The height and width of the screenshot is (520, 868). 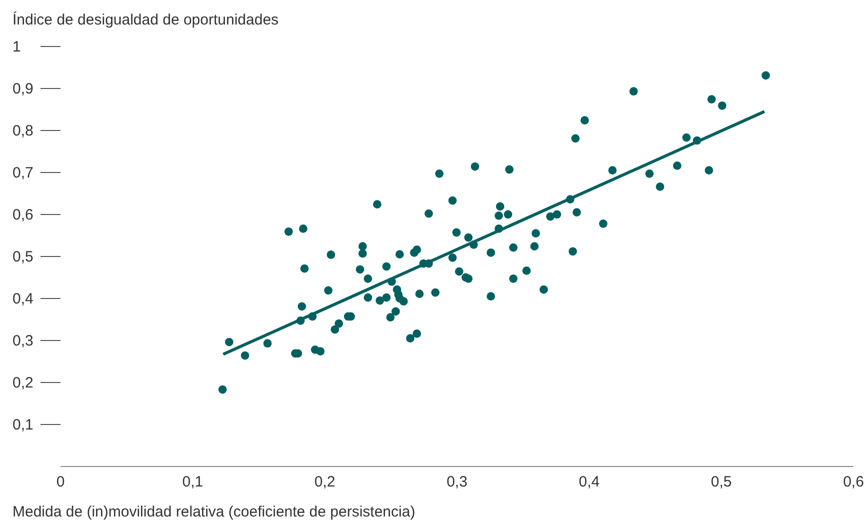 What do you see at coordinates (193, 482) in the screenshot?
I see `x-tick-label: 0,1` at bounding box center [193, 482].